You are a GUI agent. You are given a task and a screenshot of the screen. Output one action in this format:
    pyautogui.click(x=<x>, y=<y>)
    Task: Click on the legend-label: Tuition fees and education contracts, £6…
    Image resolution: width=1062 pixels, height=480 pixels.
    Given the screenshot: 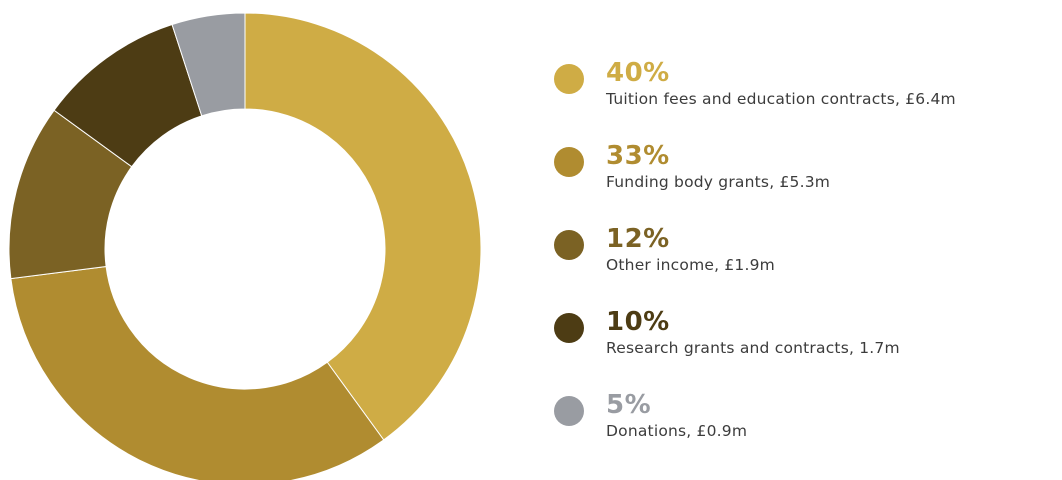 What is the action you would take?
    pyautogui.click(x=781, y=99)
    